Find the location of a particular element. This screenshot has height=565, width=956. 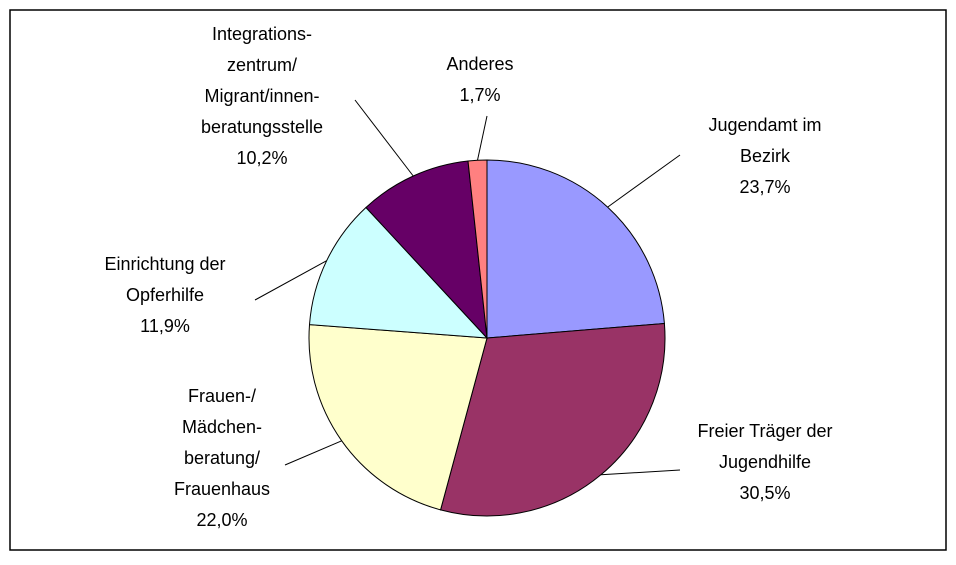

label-line: Migrant/innen- is located at coordinates (261, 96).